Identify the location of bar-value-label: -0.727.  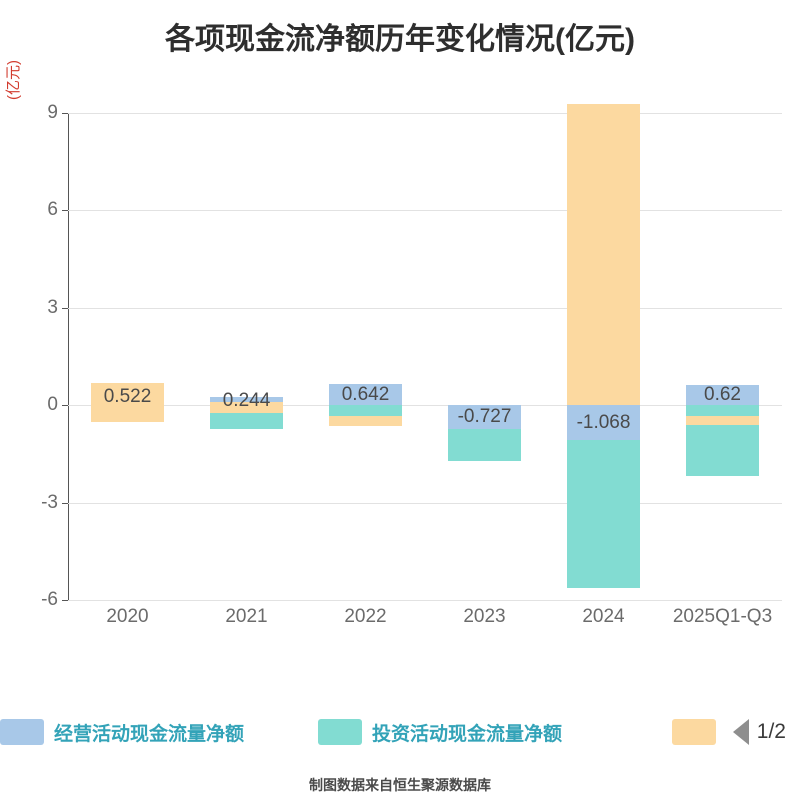
(484, 416).